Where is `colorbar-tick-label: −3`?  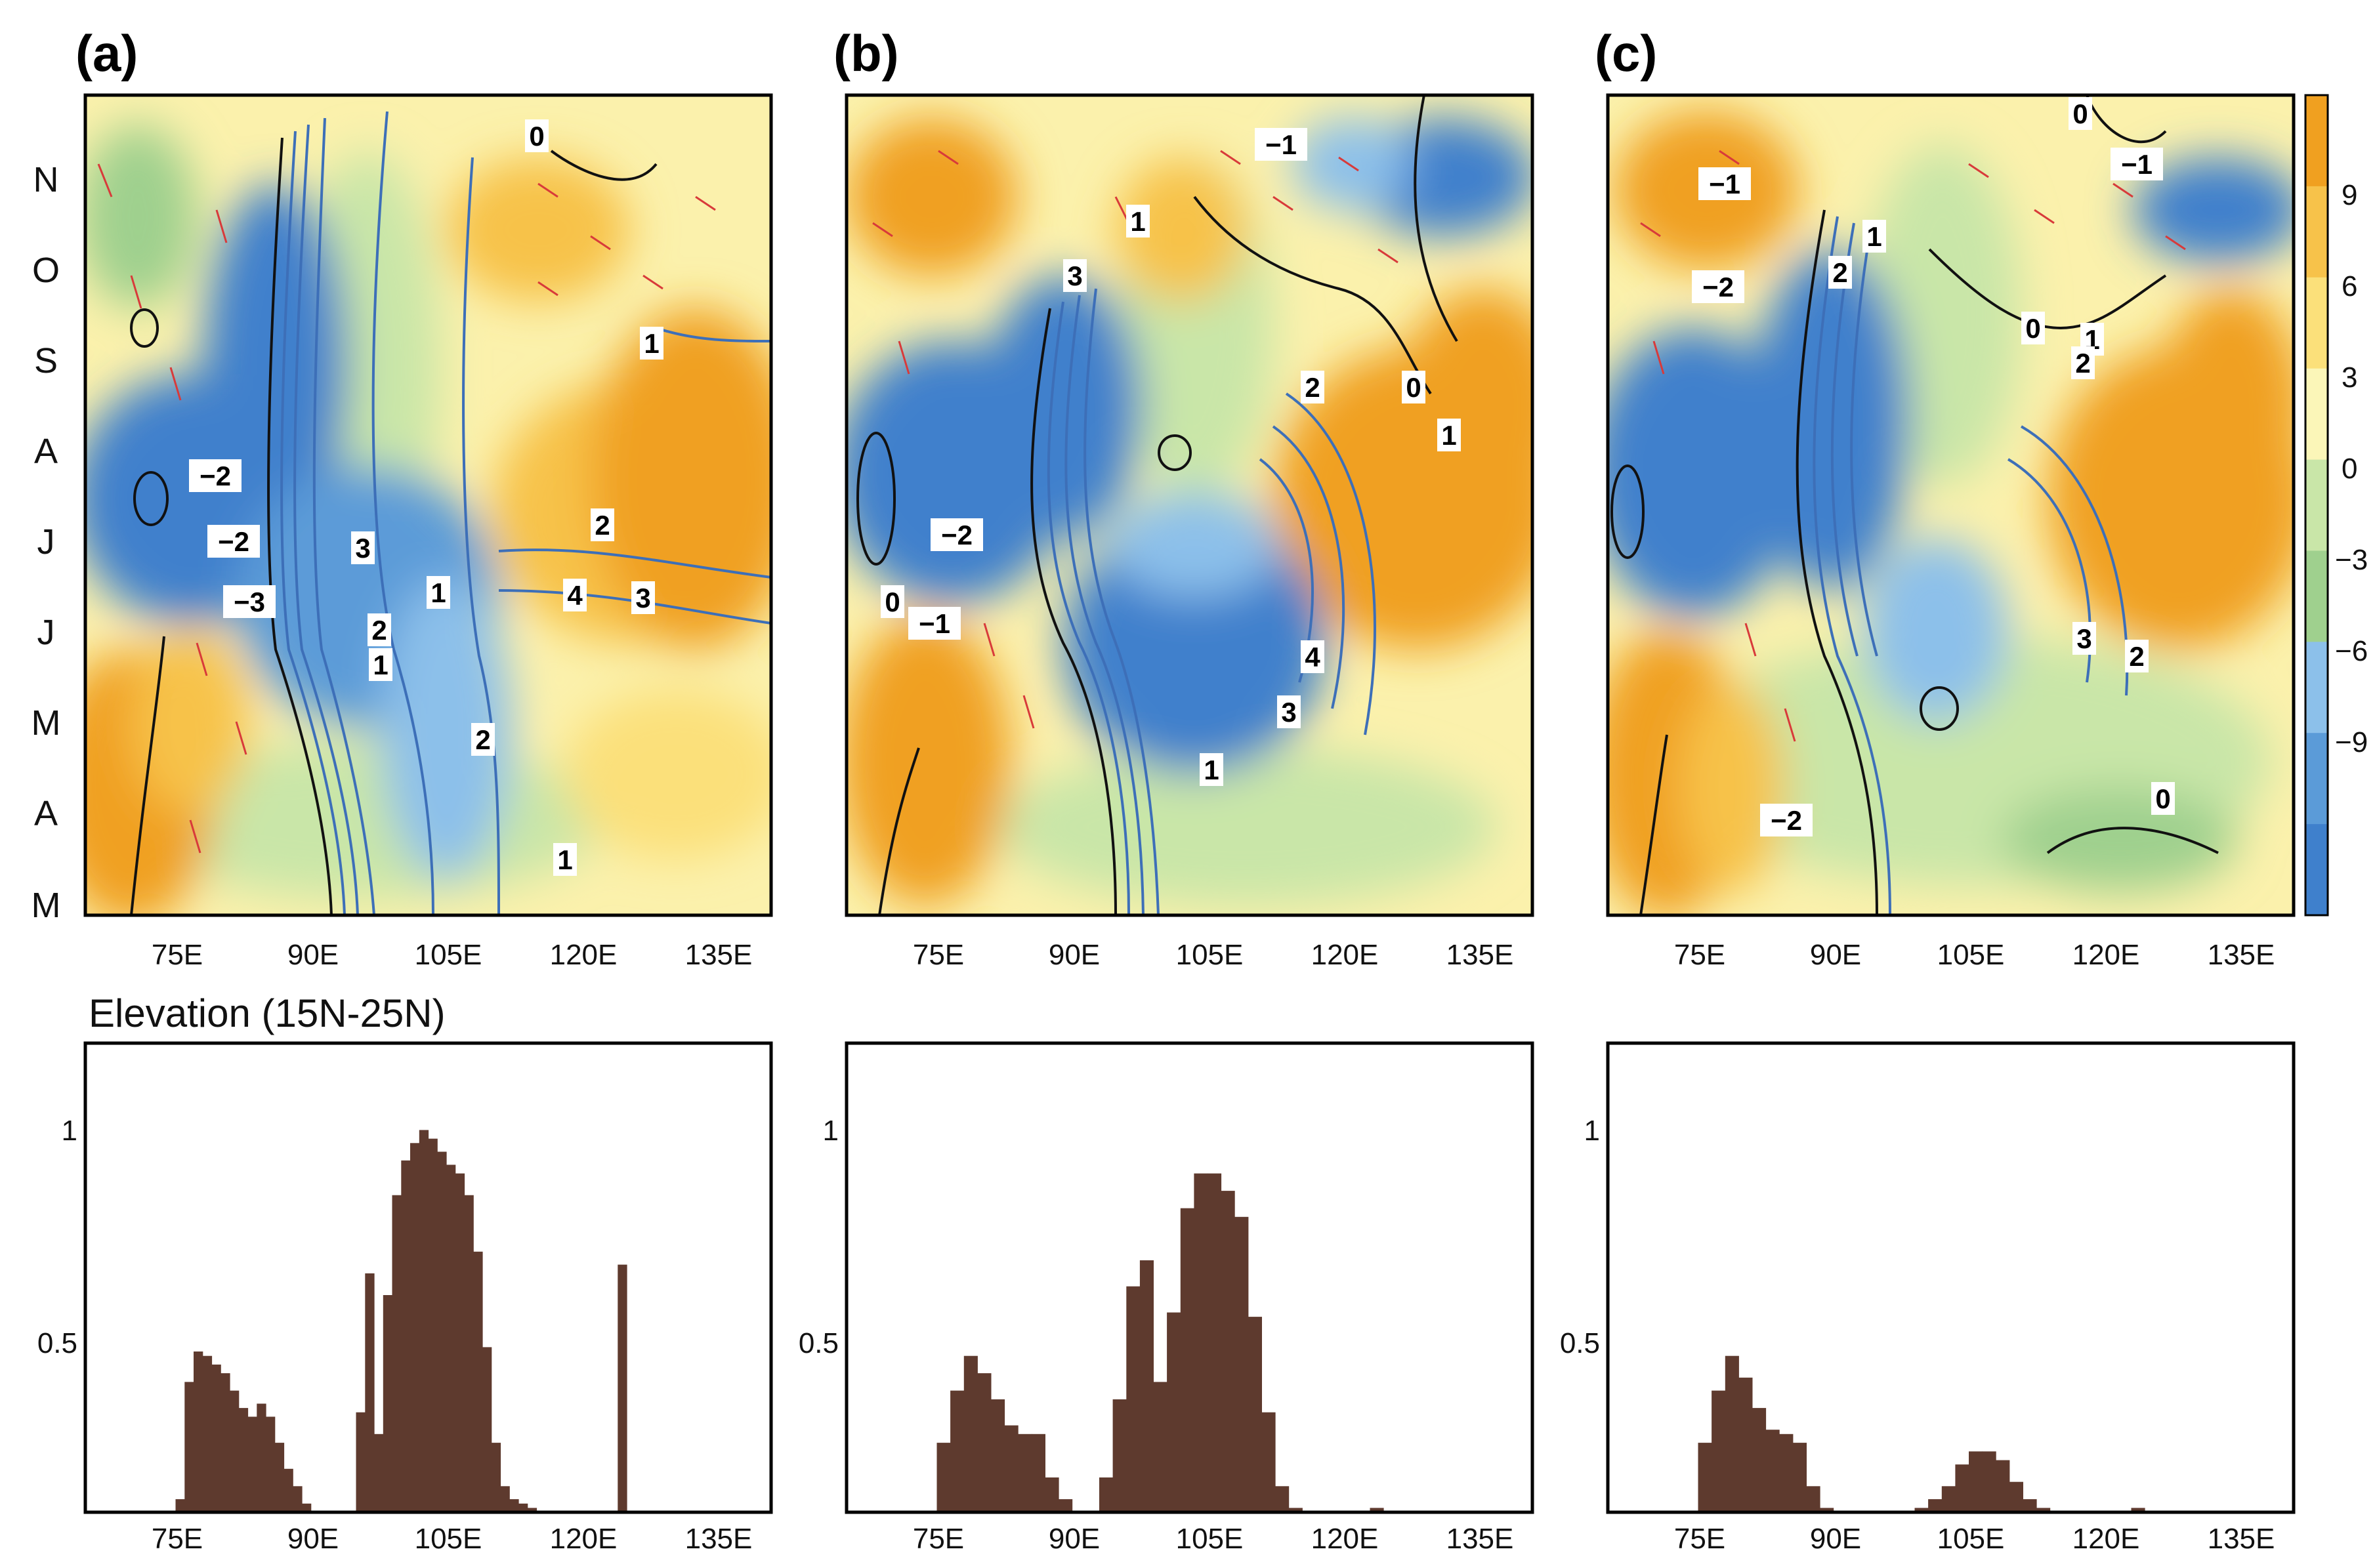 colorbar-tick-label: −3 is located at coordinates (2352, 560).